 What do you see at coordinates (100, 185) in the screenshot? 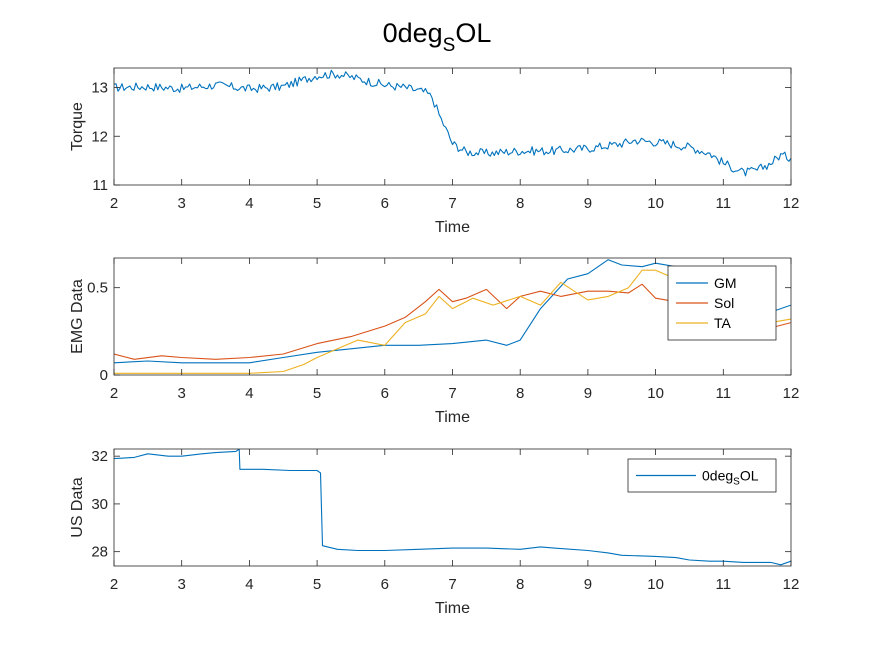
I see `y-tick-label: 11` at bounding box center [100, 185].